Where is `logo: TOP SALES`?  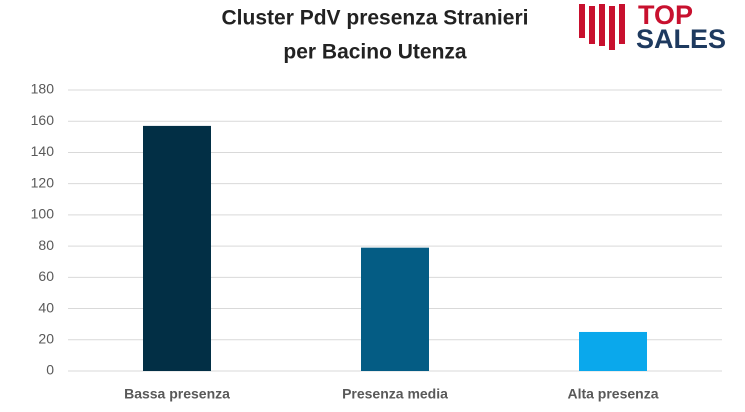 logo: TOP SALES is located at coordinates (652, 27).